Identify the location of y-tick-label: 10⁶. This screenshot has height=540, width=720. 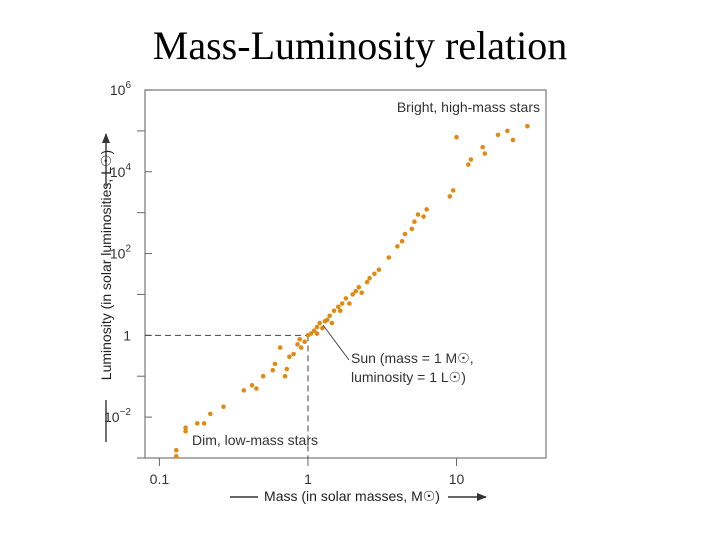
(121, 89).